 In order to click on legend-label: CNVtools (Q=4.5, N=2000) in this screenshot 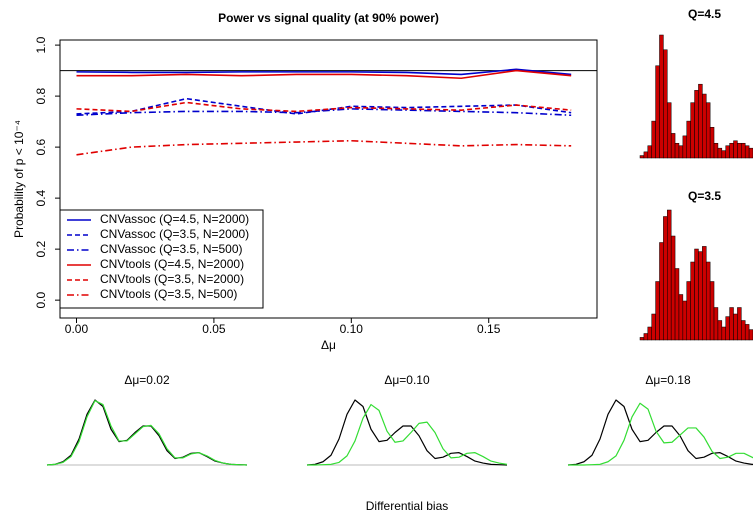, I will do `click(172, 264)`.